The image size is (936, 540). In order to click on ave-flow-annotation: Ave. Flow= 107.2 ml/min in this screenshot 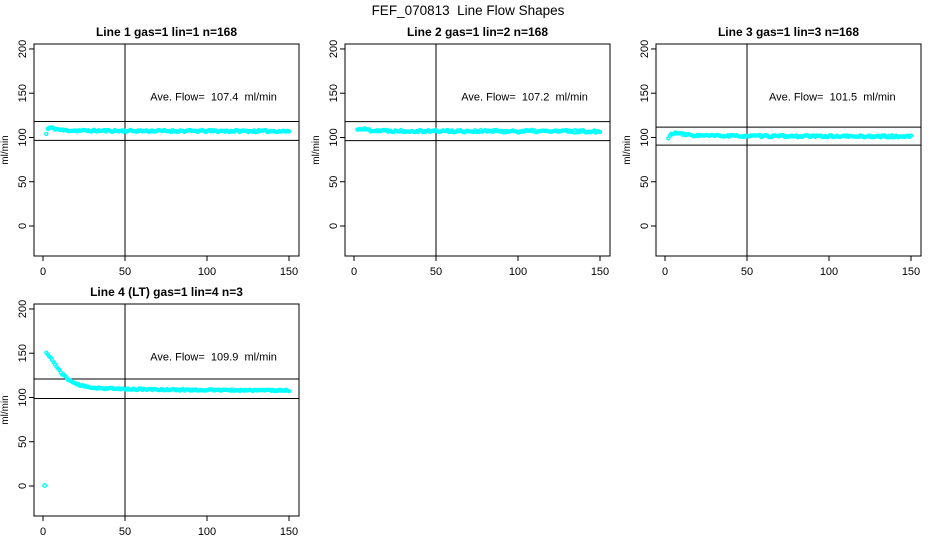, I will do `click(524, 98)`.